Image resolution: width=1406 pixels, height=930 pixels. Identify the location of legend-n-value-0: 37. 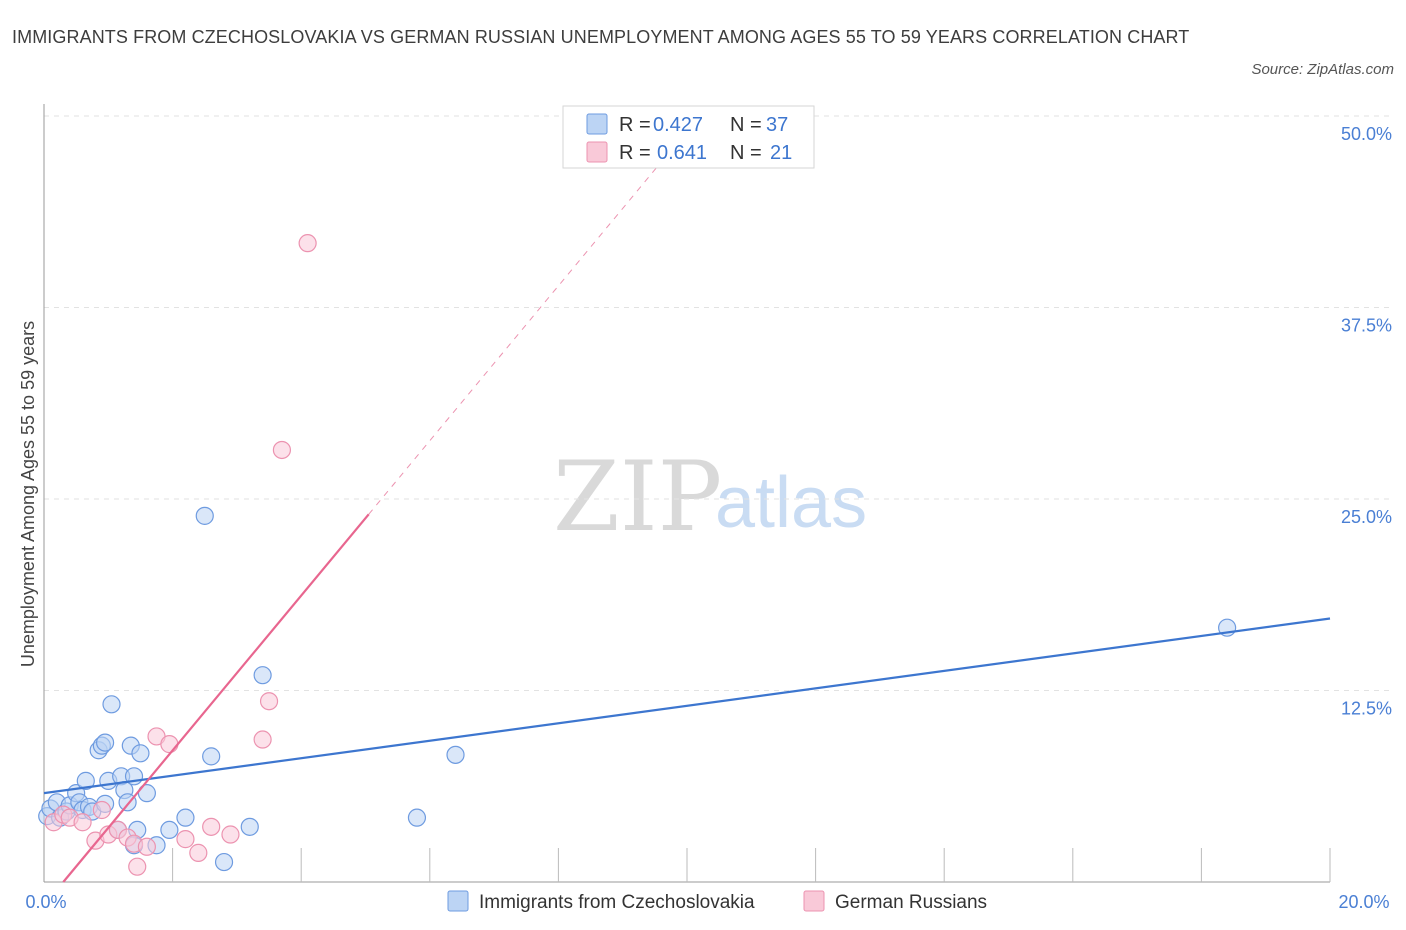
(777, 125).